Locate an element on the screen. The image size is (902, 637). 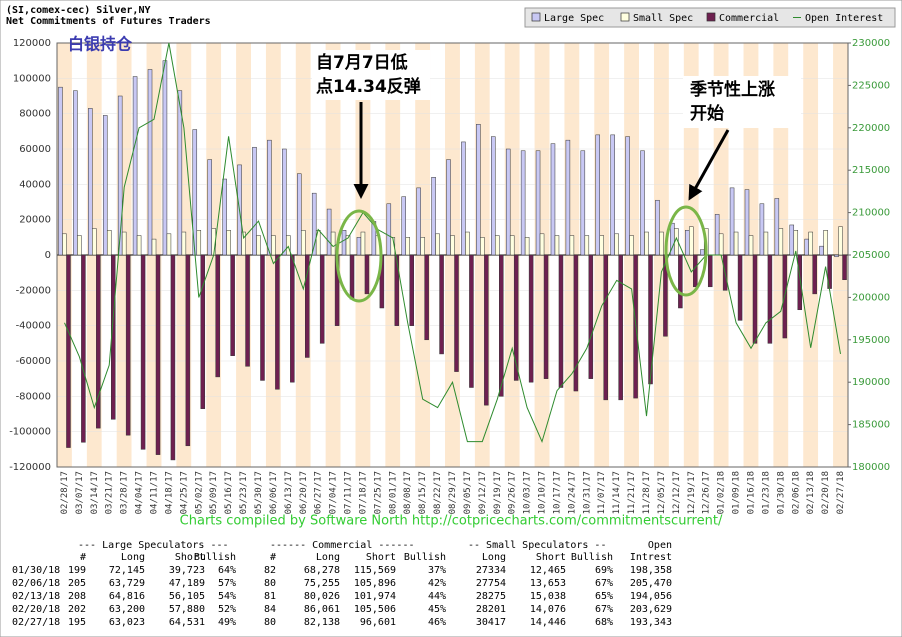
table-cell: 205,470 is located at coordinates (651, 583).